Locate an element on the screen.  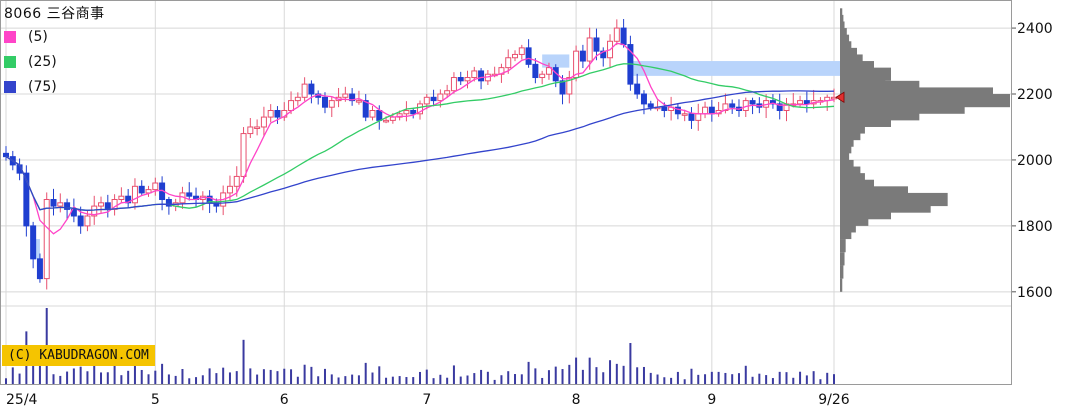
chart-legend: 8066 三谷商事 (5) (25) (75) is located at coordinates (54, 51).